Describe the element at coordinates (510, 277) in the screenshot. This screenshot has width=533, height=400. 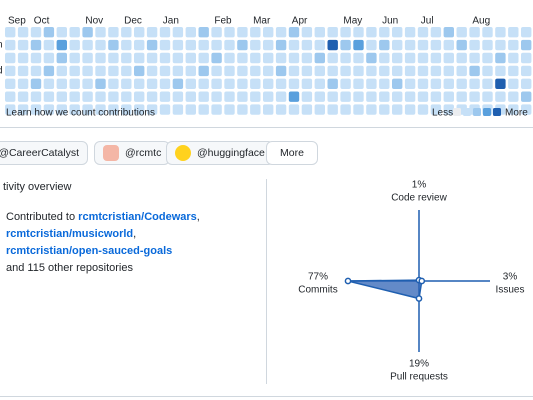
I see `radar-percent: 3%` at that location.